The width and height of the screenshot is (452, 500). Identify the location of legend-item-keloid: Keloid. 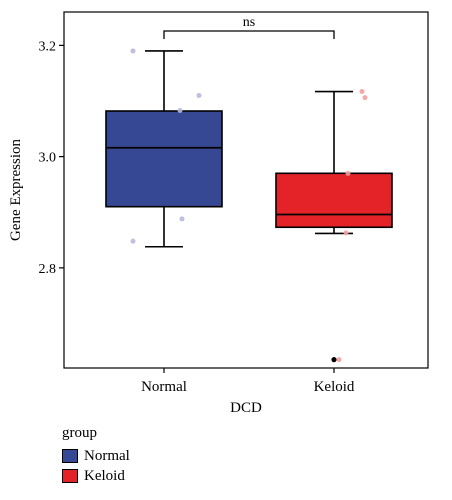
(96, 476).